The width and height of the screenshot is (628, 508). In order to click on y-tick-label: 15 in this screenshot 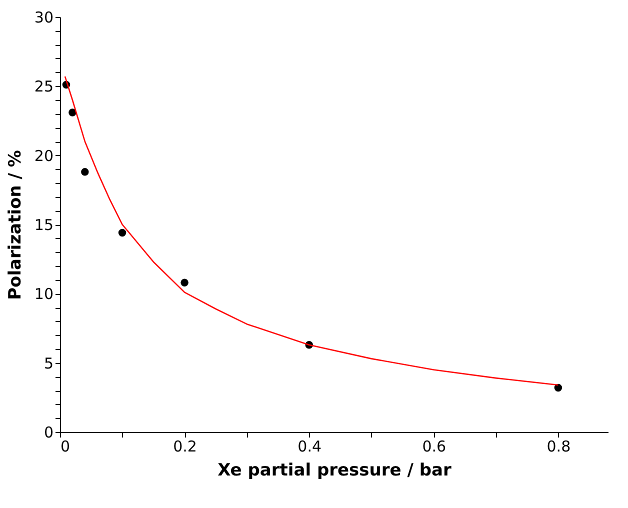, I will do `click(44, 225)`.